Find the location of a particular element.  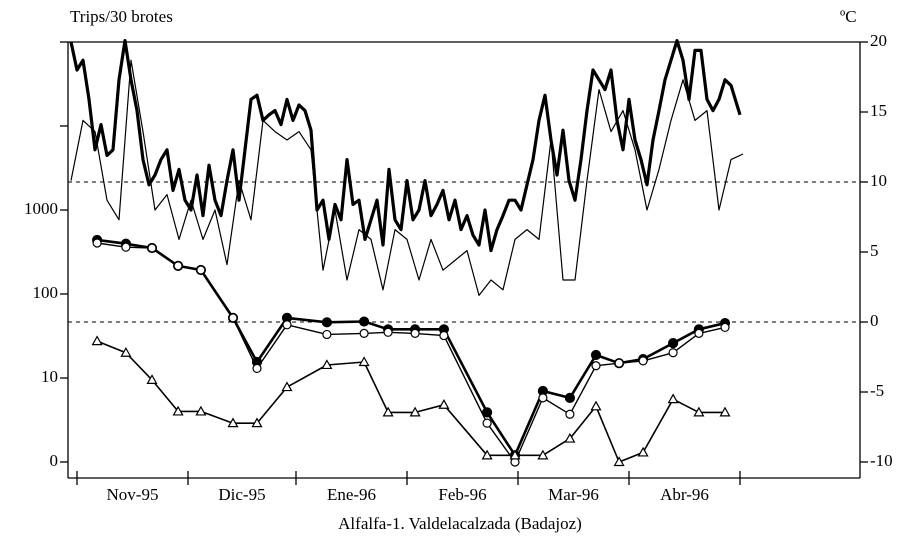

chart-title: Alfalfa-1. Valdelacalzada (Badajoz) is located at coordinates (460, 523).